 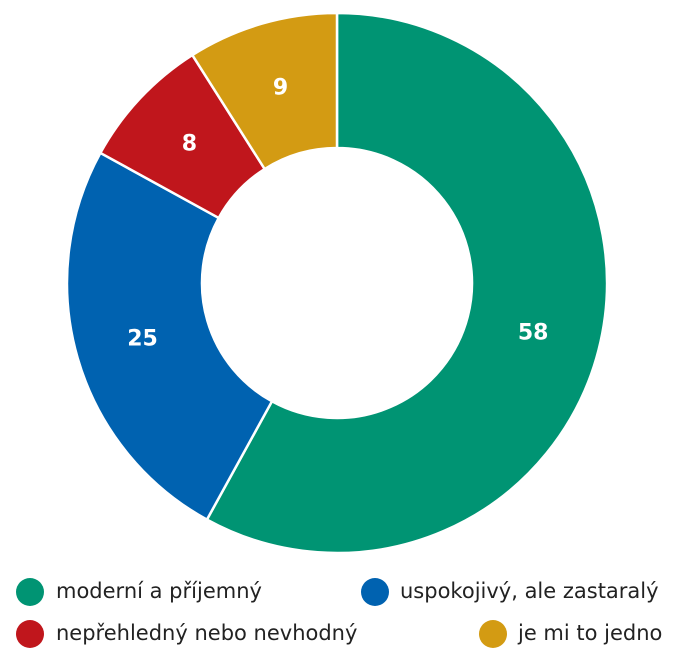 What do you see at coordinates (533, 332) in the screenshot?
I see `data-label: 58` at bounding box center [533, 332].